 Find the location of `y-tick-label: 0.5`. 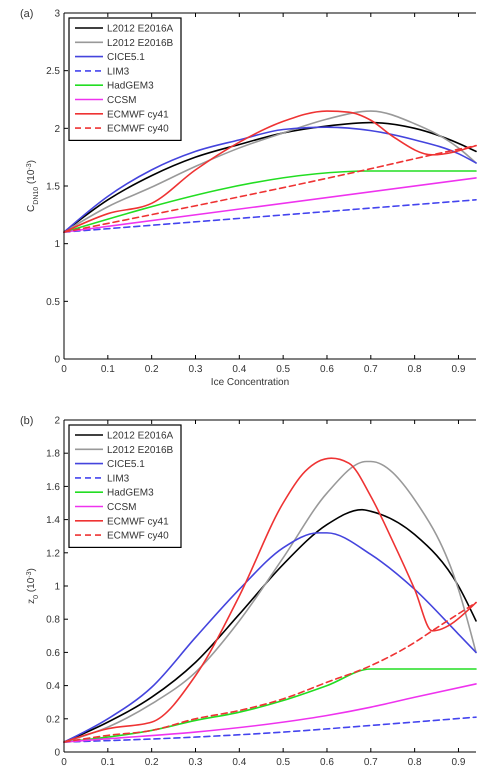

y-tick-label: 0.5 is located at coordinates (53, 302).